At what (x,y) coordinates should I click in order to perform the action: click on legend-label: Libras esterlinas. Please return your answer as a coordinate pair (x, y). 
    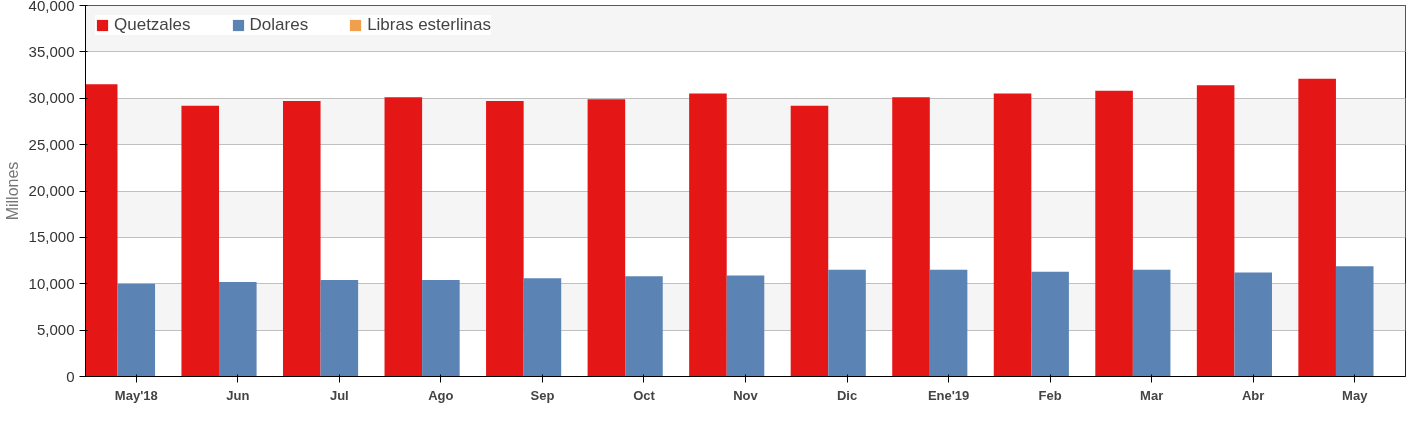
    Looking at the image, I should click on (429, 25).